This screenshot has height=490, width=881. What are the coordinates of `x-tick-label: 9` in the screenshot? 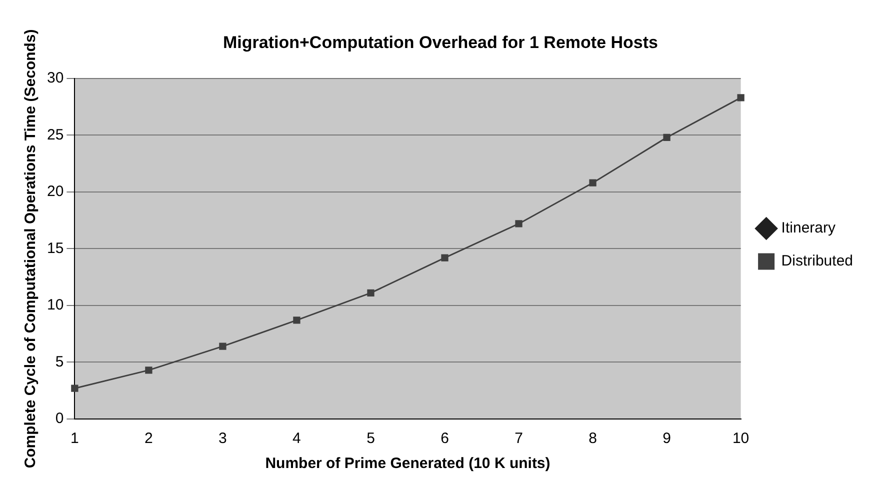 It's located at (666, 439).